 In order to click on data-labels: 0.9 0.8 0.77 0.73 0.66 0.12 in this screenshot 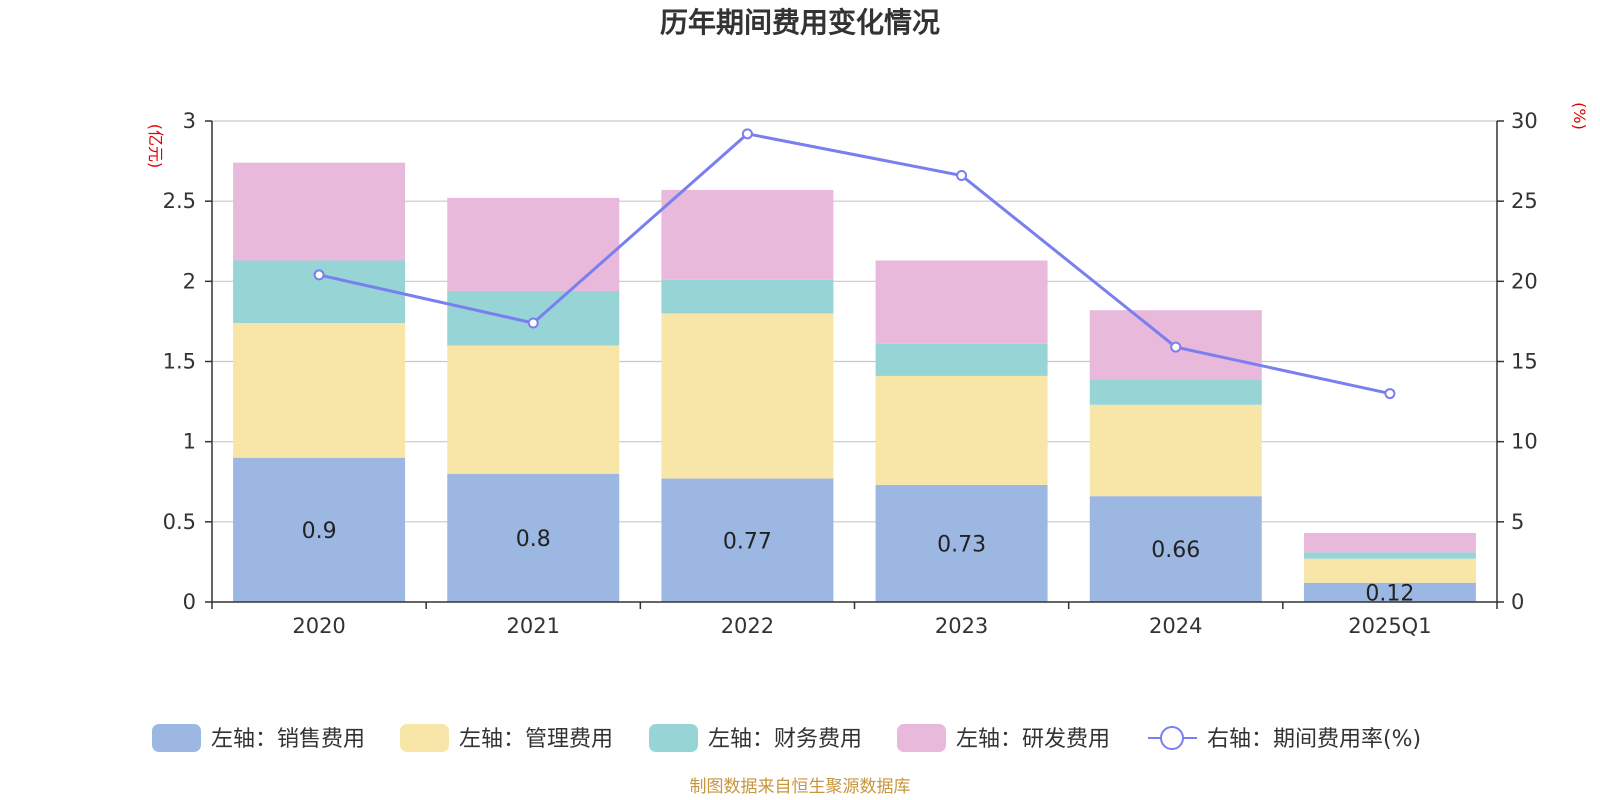, I will do `click(858, 563)`.